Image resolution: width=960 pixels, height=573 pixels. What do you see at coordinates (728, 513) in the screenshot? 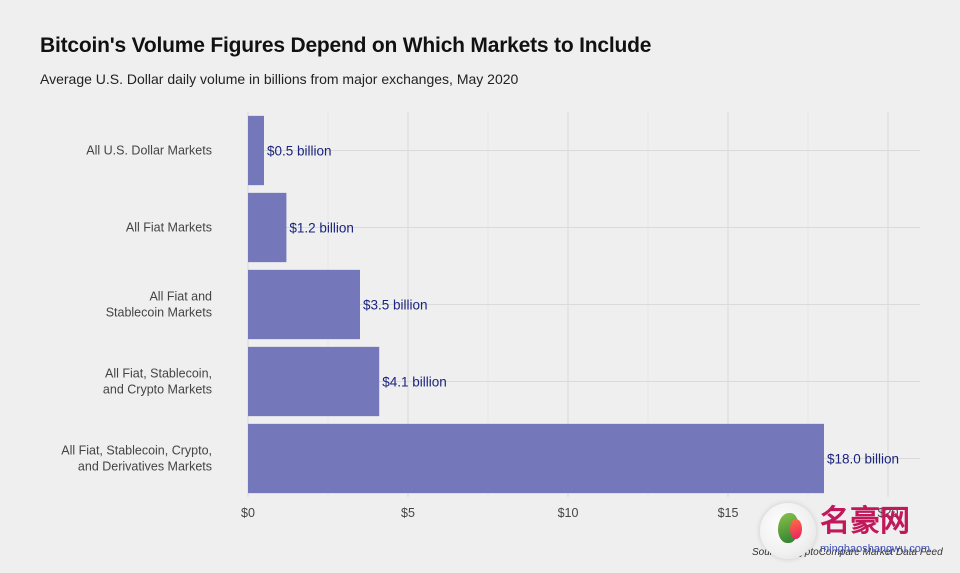
I see `x-tick-label: $15` at bounding box center [728, 513].